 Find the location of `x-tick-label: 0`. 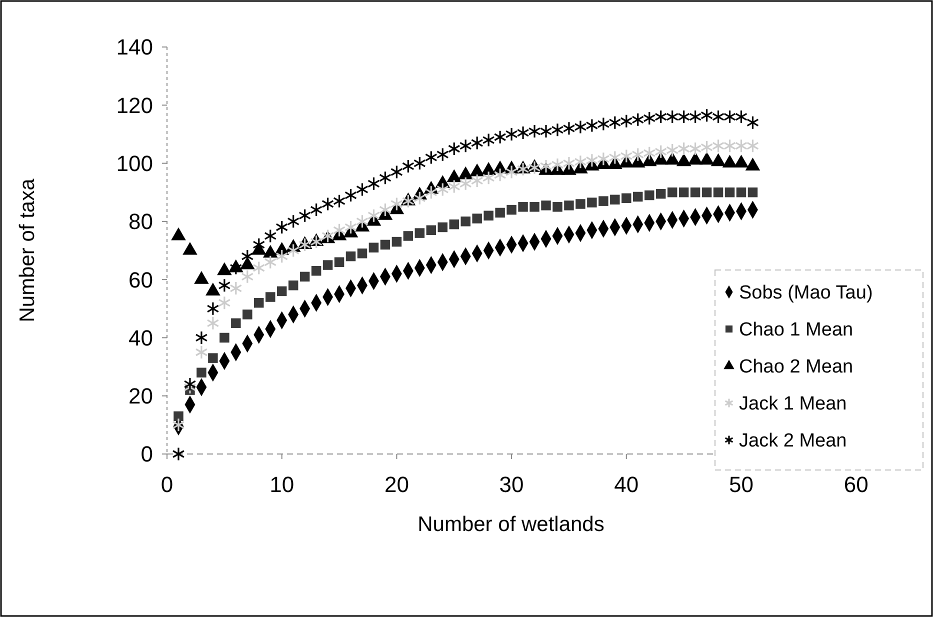

x-tick-label: 0 is located at coordinates (167, 484).